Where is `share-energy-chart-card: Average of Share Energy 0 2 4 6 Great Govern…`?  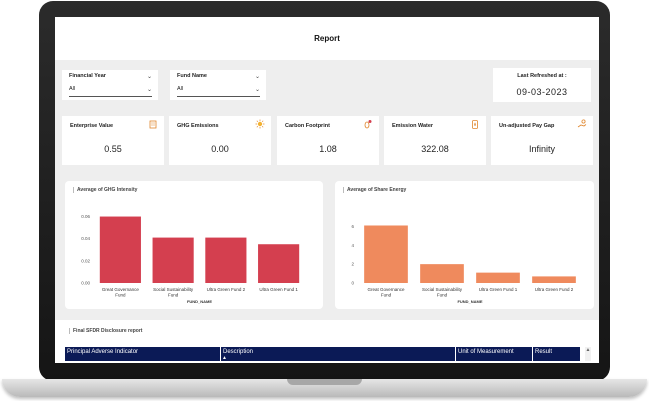
share-energy-chart-card: Average of Share Energy 0 2 4 6 Great Govern… is located at coordinates (464, 245).